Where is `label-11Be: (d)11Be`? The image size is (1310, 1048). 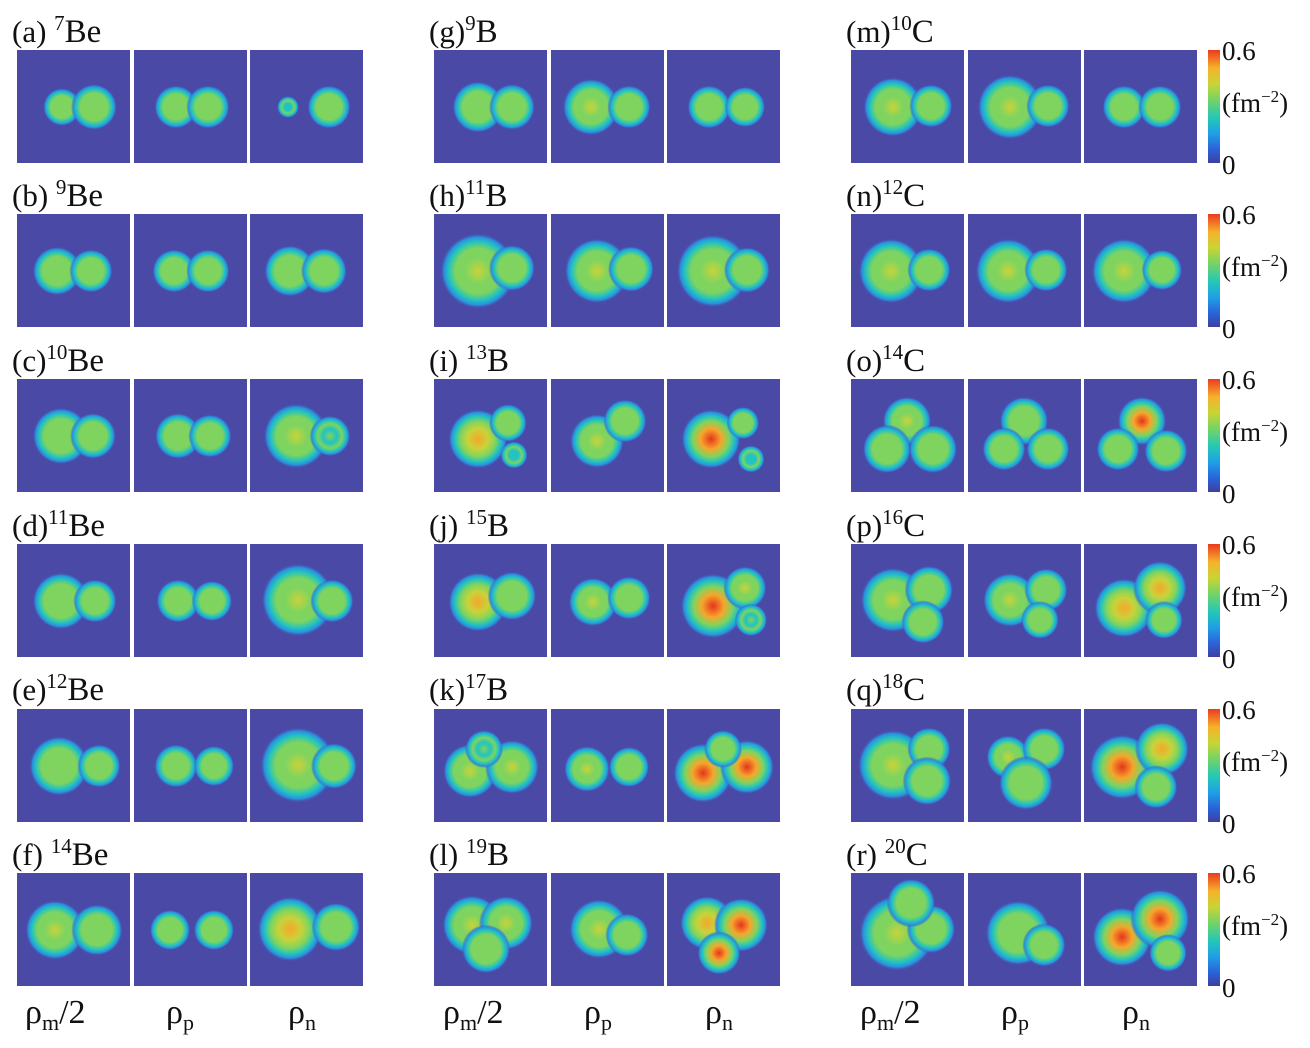
label-11Be: (d)11Be is located at coordinates (59, 524).